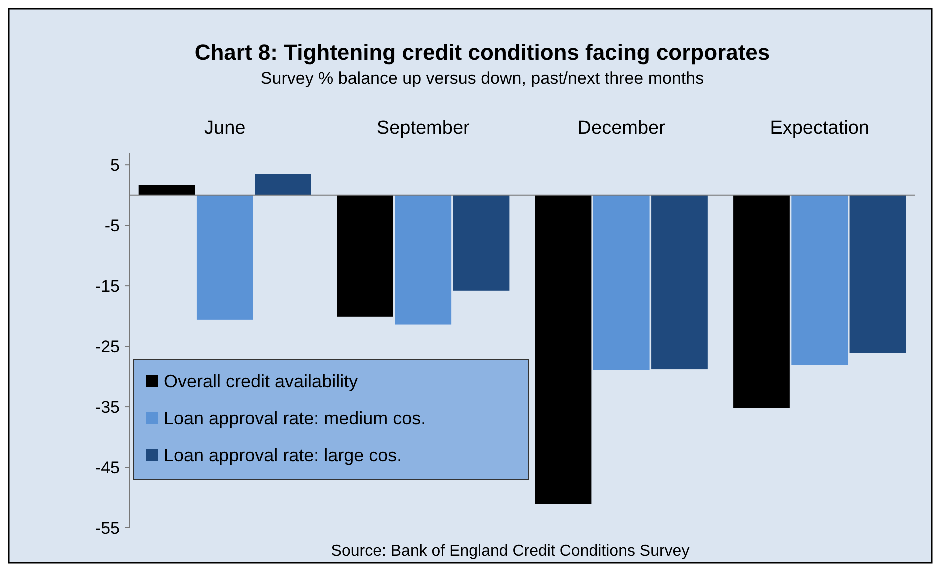 This screenshot has width=933, height=564. I want to click on chart-title: Chart 8: Tightening credit conditions facing corporates, so click(482, 52).